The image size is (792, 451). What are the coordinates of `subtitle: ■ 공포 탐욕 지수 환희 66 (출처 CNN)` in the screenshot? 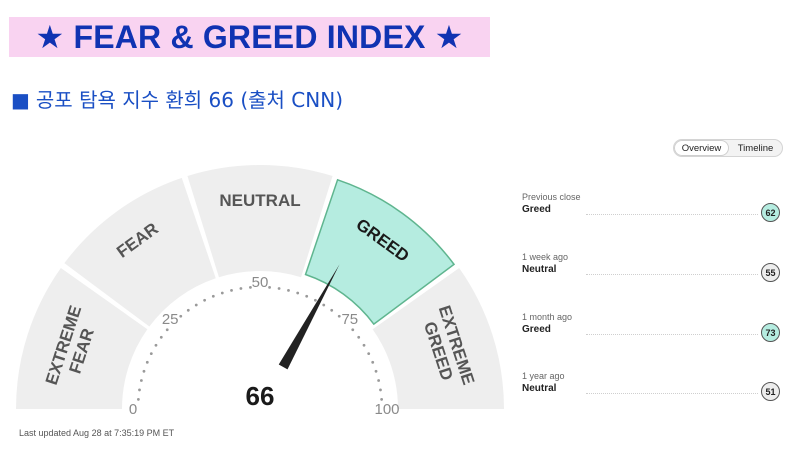 It's located at (177, 98).